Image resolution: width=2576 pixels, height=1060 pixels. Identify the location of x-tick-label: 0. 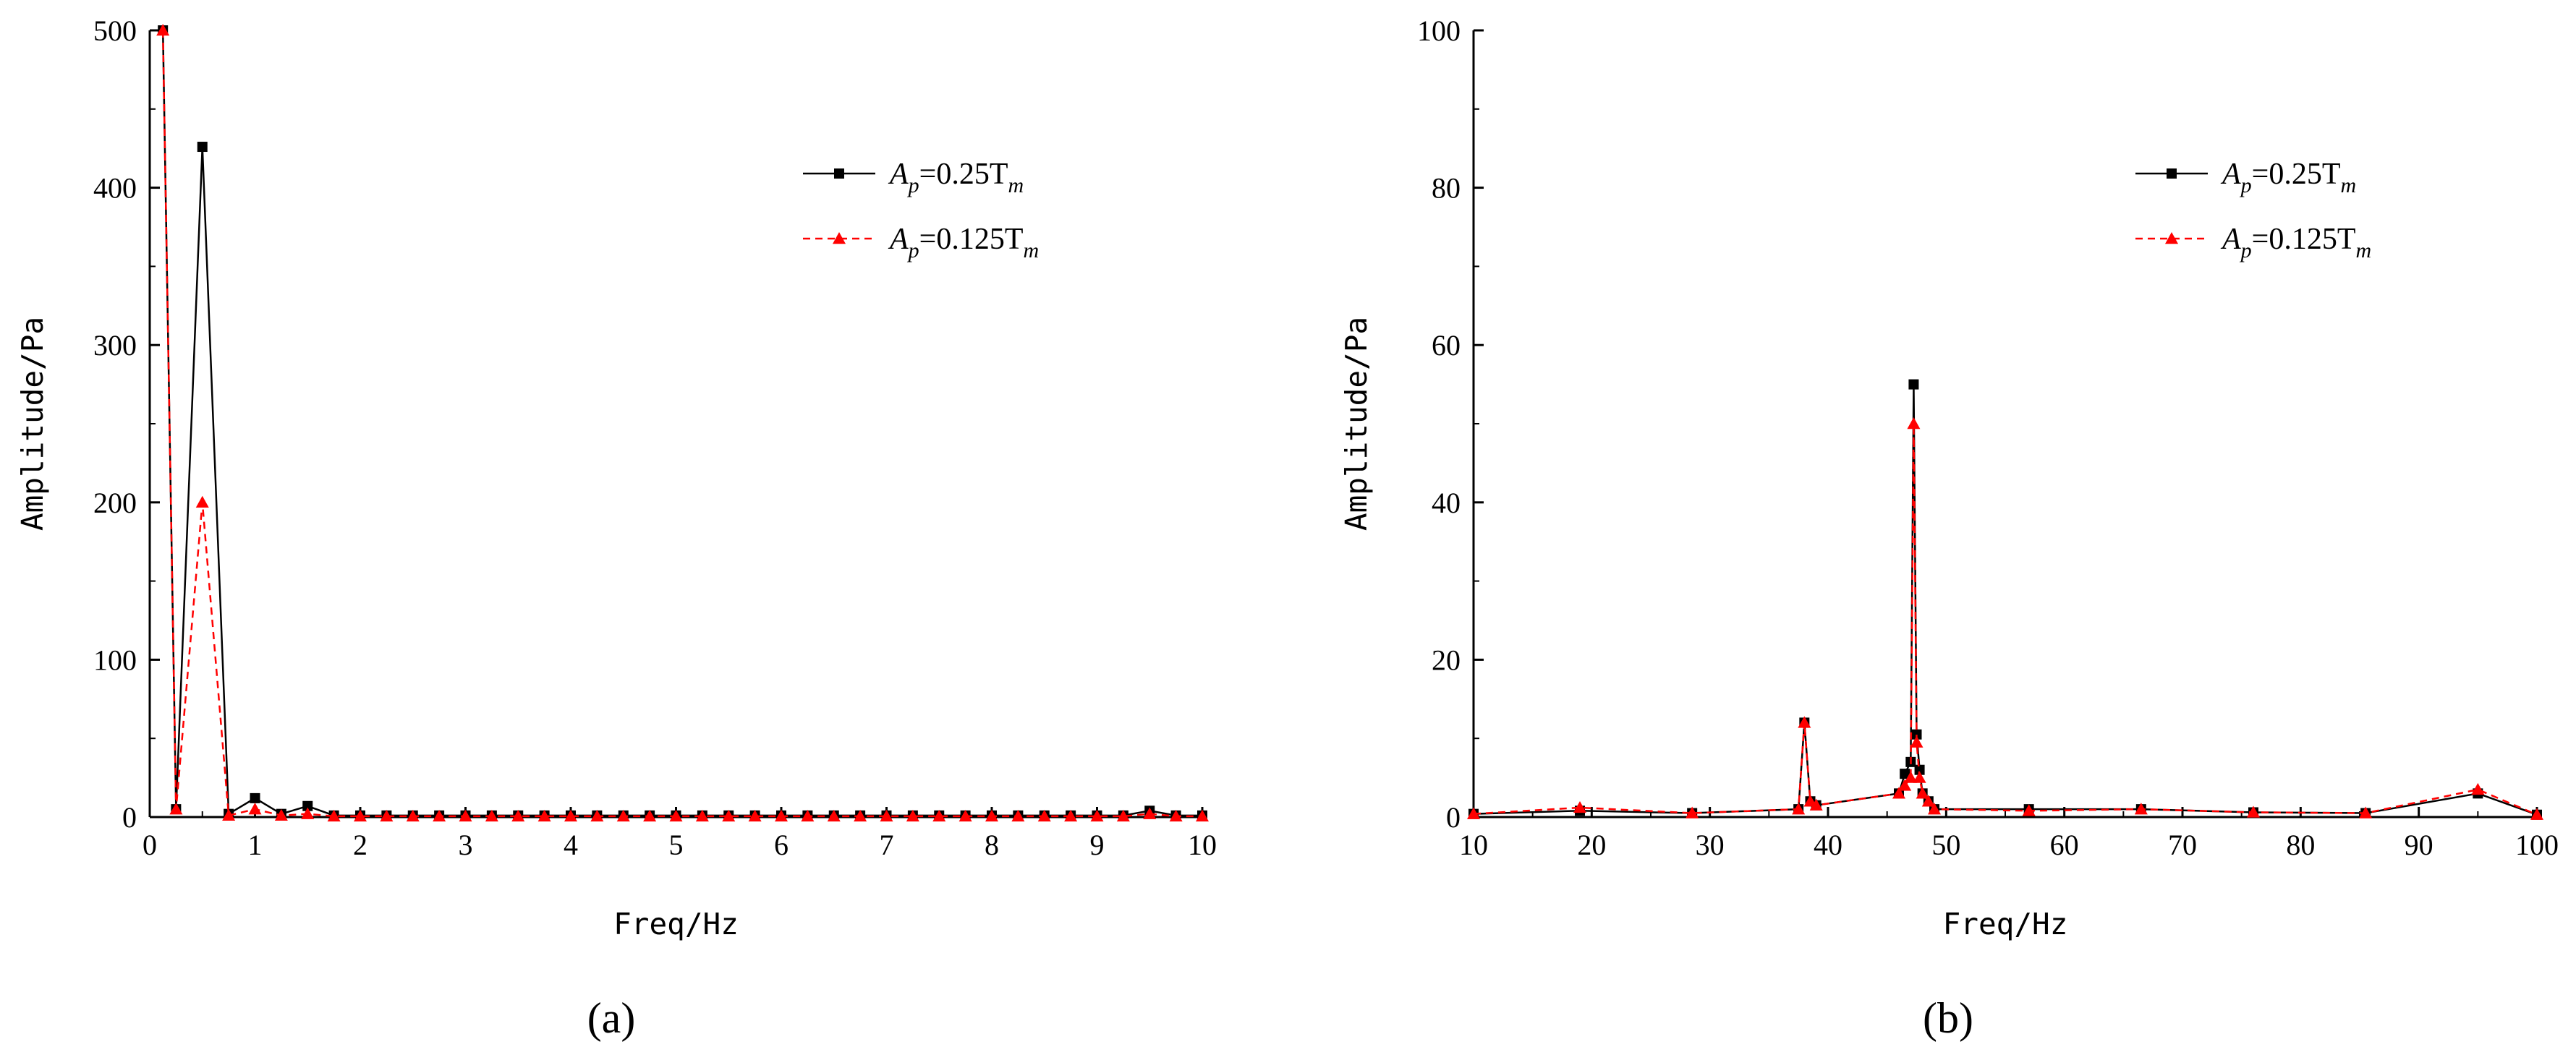
(150, 845).